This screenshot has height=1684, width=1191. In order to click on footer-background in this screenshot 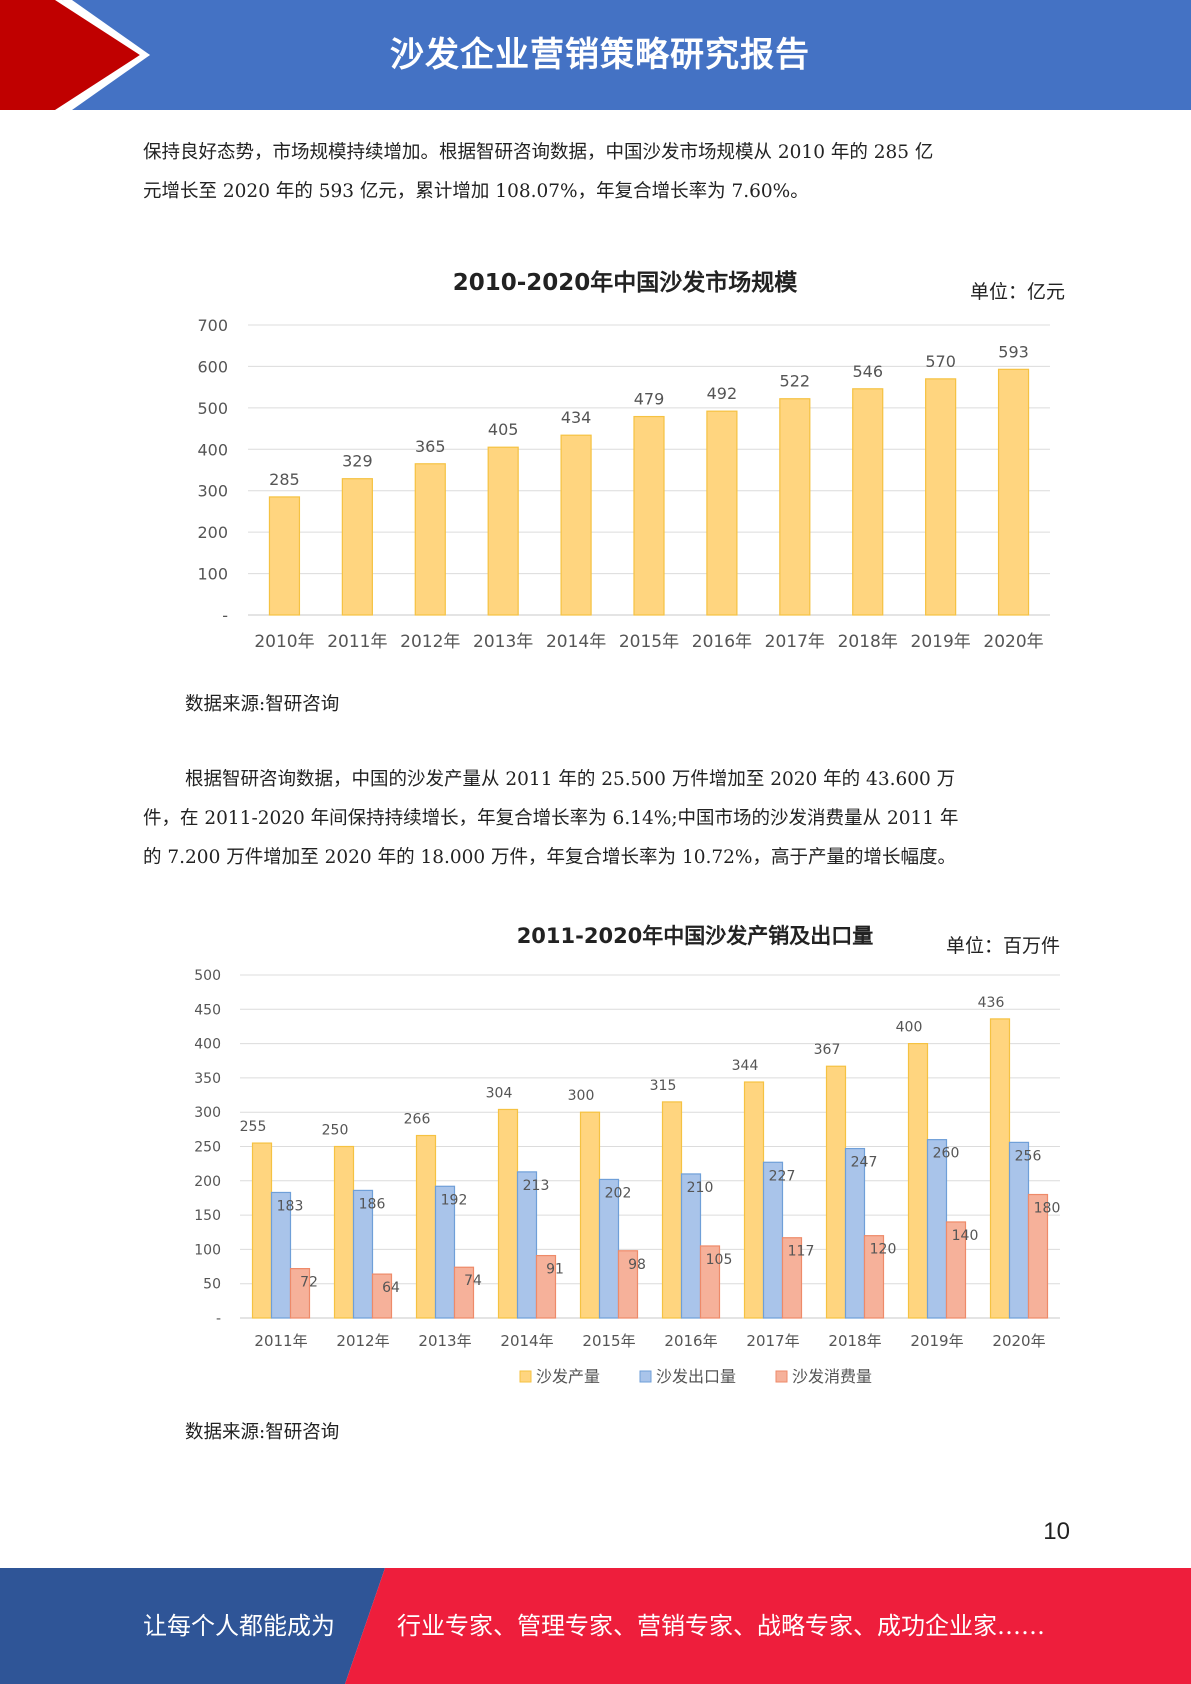, I will do `click(595, 1626)`.